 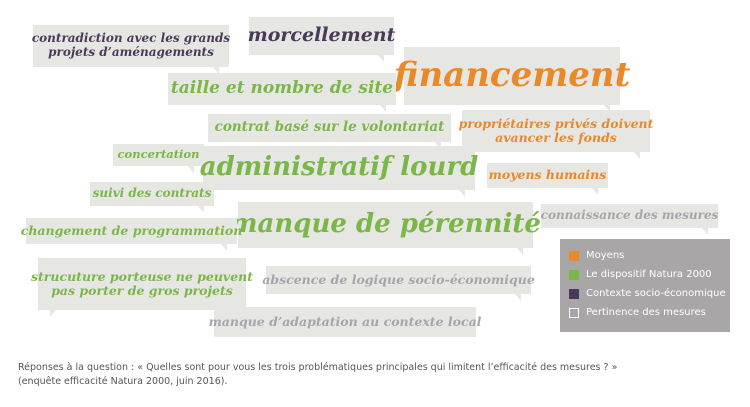 I want to click on bubble-perennite: manque de pérennité, so click(x=385, y=228).